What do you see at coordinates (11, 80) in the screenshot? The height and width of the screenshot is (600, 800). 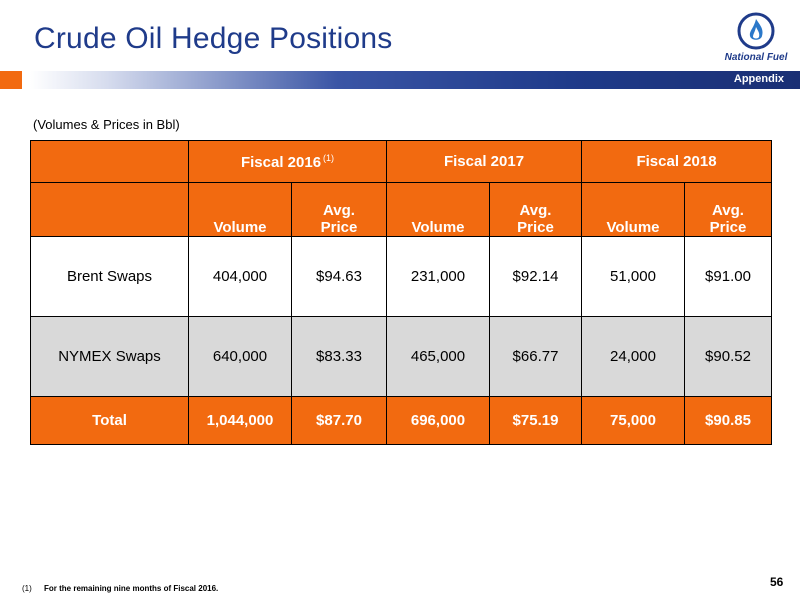 I see `orange-accent-bar` at bounding box center [11, 80].